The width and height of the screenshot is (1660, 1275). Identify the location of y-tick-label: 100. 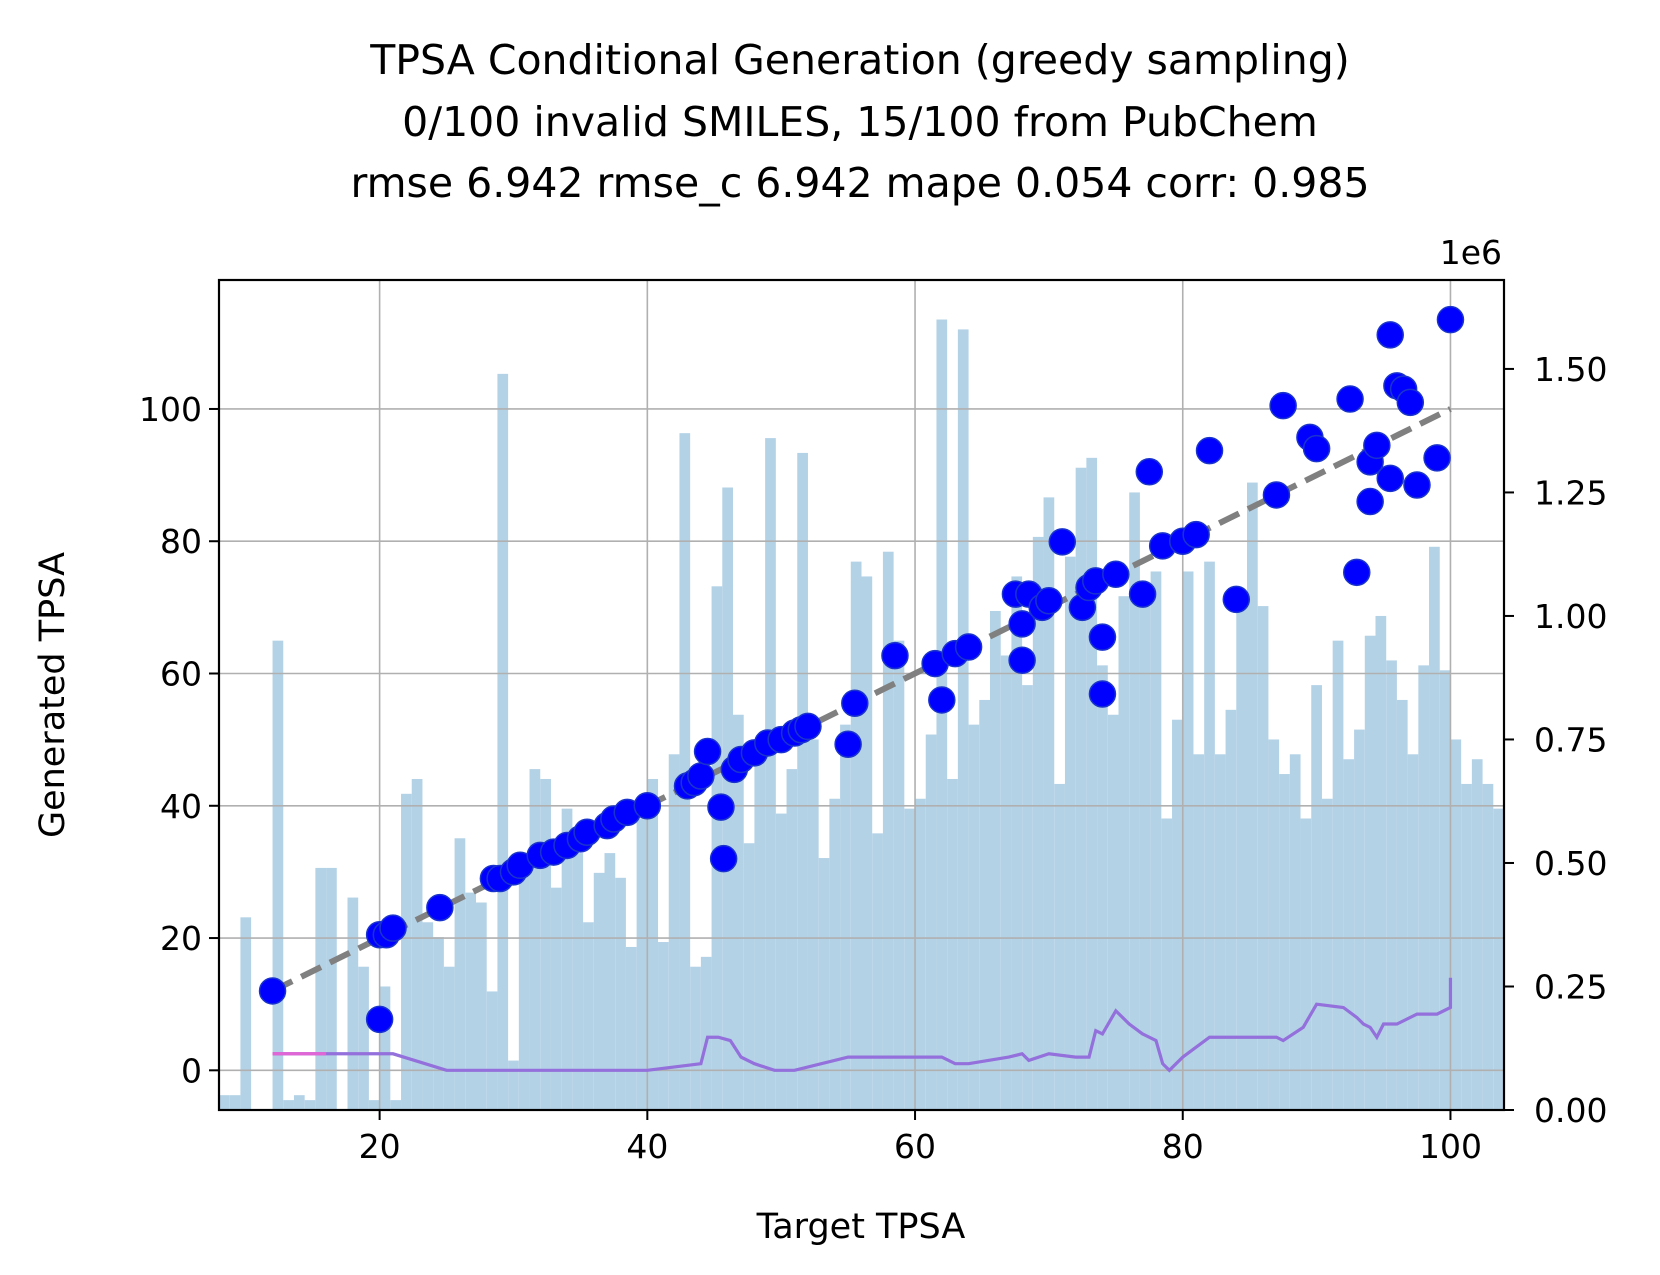
(170, 409).